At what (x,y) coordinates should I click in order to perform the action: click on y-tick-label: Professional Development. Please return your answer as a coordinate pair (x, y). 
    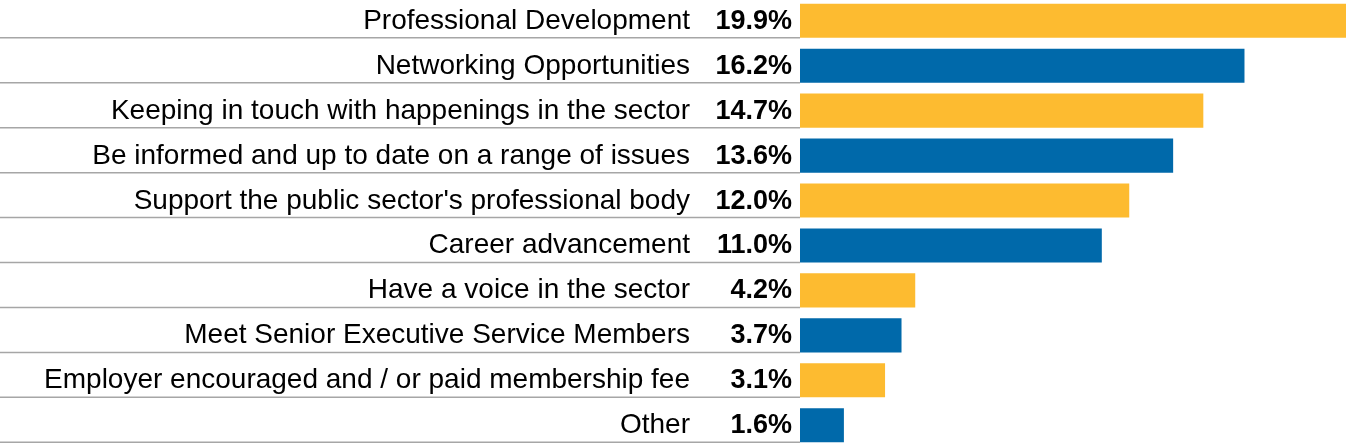
    Looking at the image, I should click on (527, 19).